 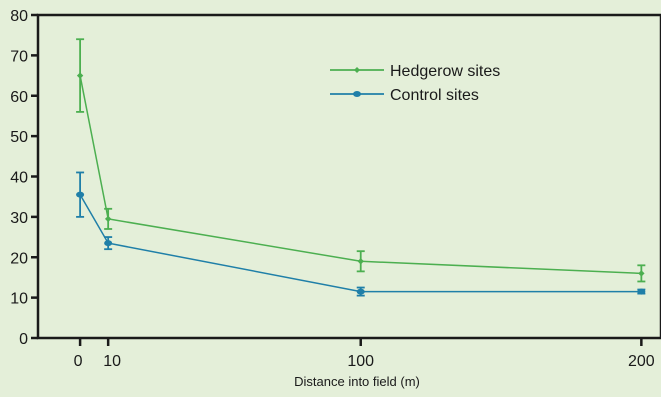 What do you see at coordinates (415, 83) in the screenshot?
I see `legend: Hedgerow sites Control sites` at bounding box center [415, 83].